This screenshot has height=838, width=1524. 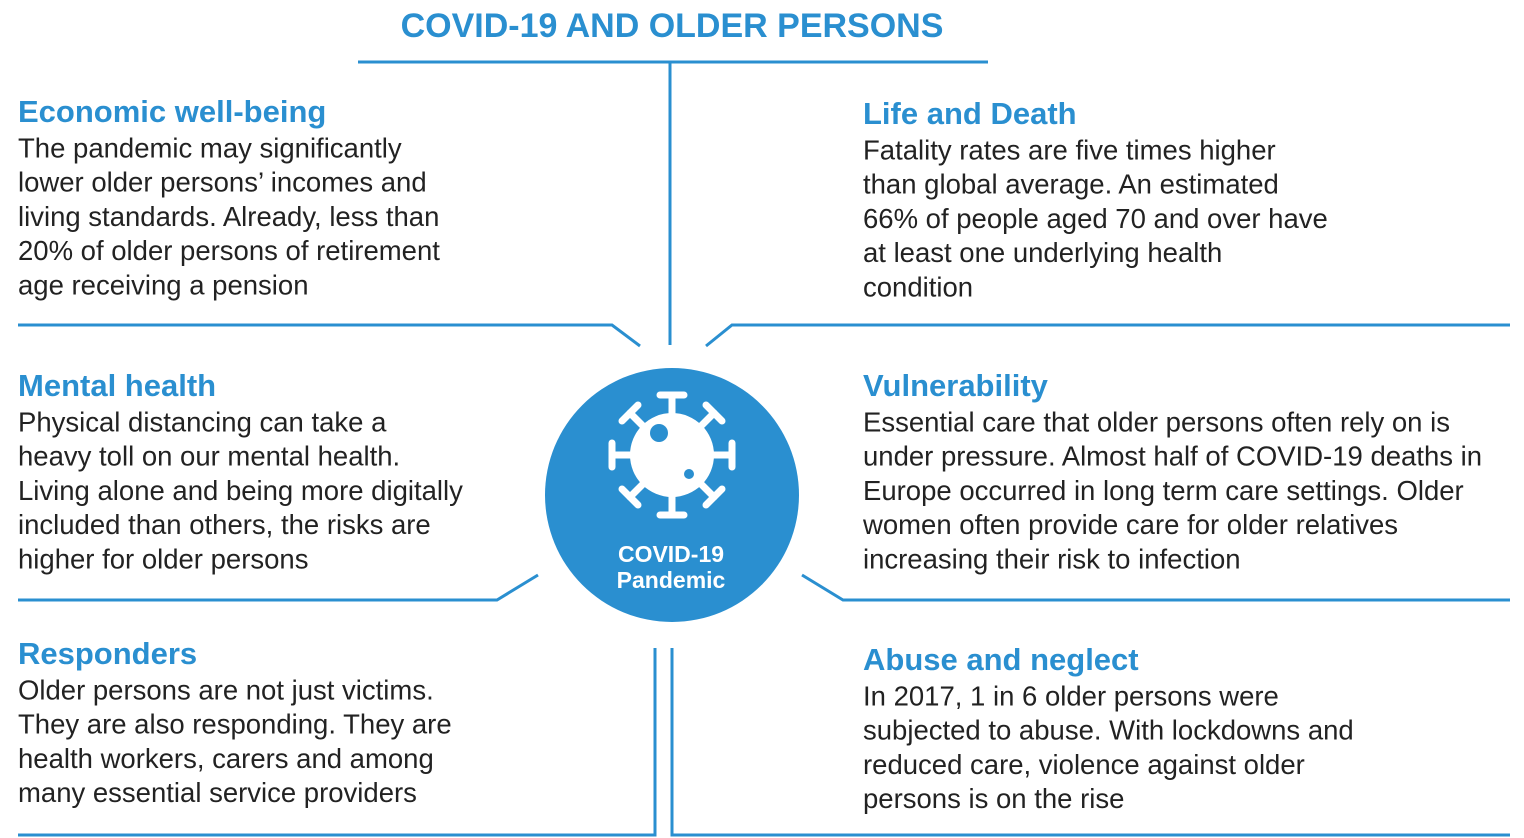 What do you see at coordinates (117, 385) in the screenshot?
I see `section-heading: Mental health` at bounding box center [117, 385].